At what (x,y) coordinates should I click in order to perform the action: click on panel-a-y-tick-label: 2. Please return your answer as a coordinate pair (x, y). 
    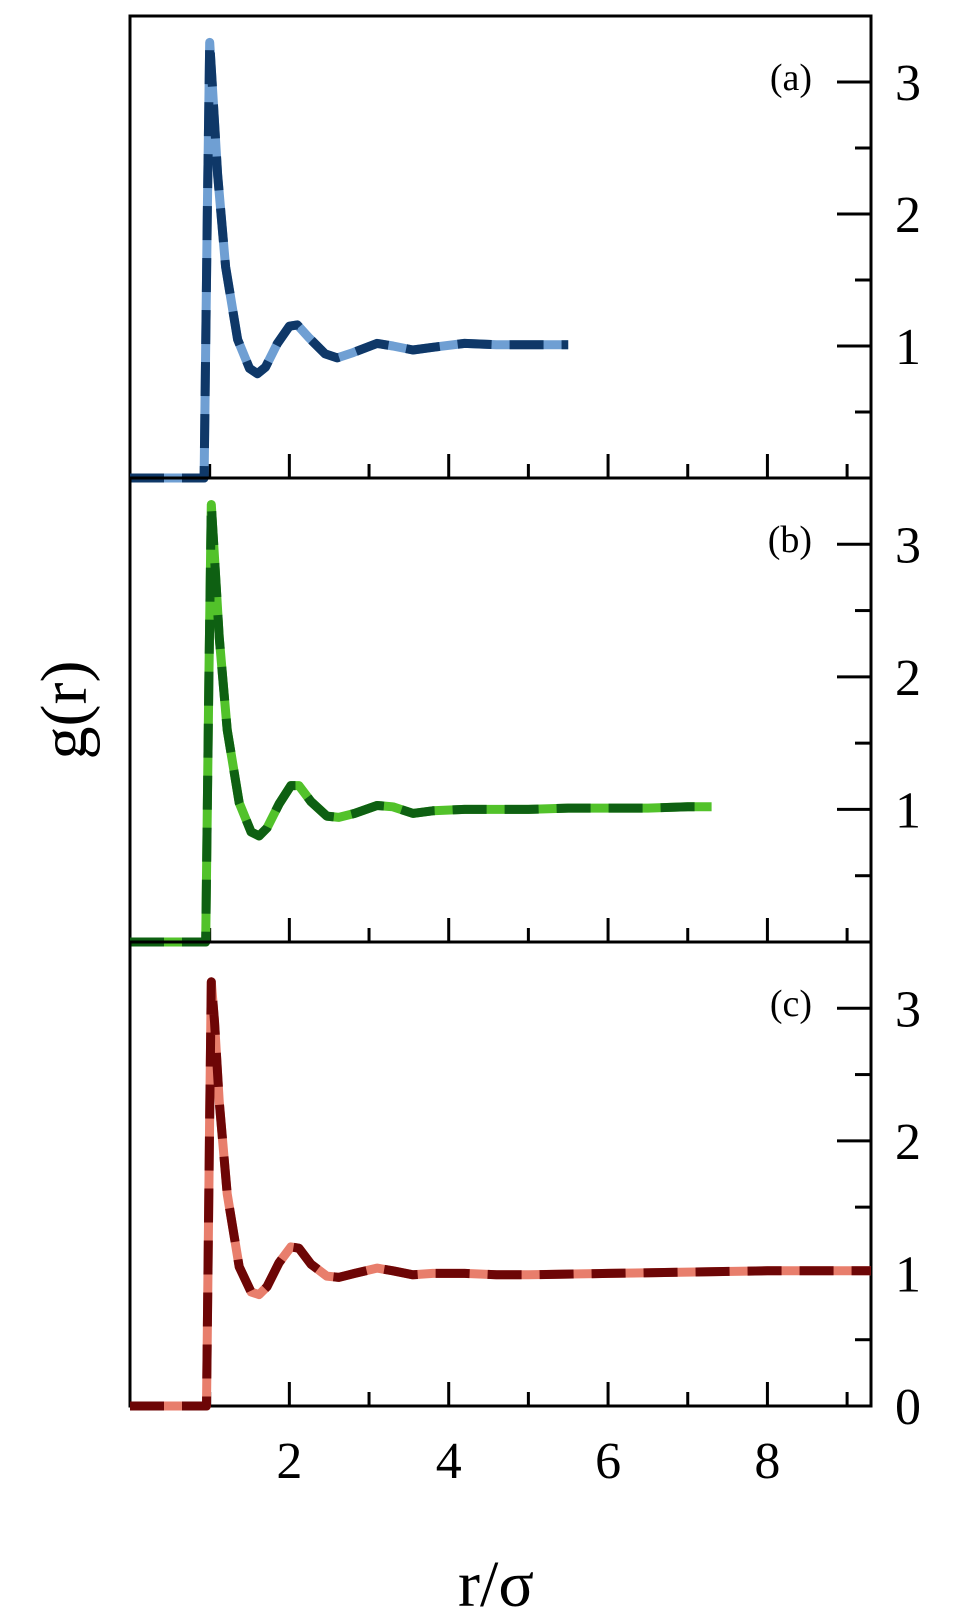
    Looking at the image, I should click on (908, 215).